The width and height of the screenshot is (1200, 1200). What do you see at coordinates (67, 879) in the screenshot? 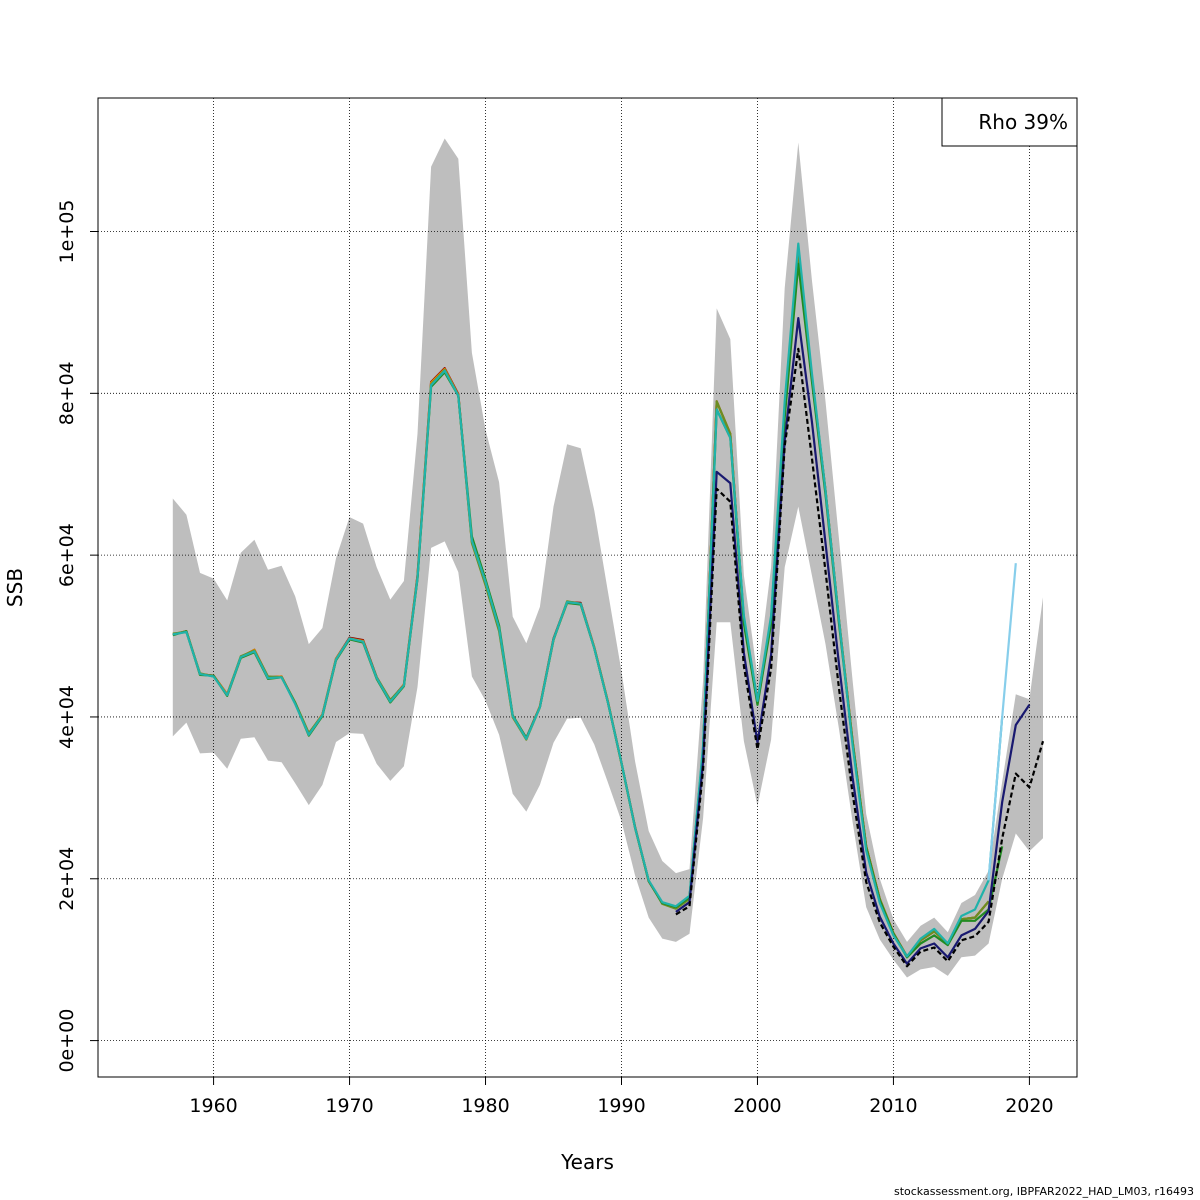
I see `y-tick-label: 2e+04` at bounding box center [67, 879].